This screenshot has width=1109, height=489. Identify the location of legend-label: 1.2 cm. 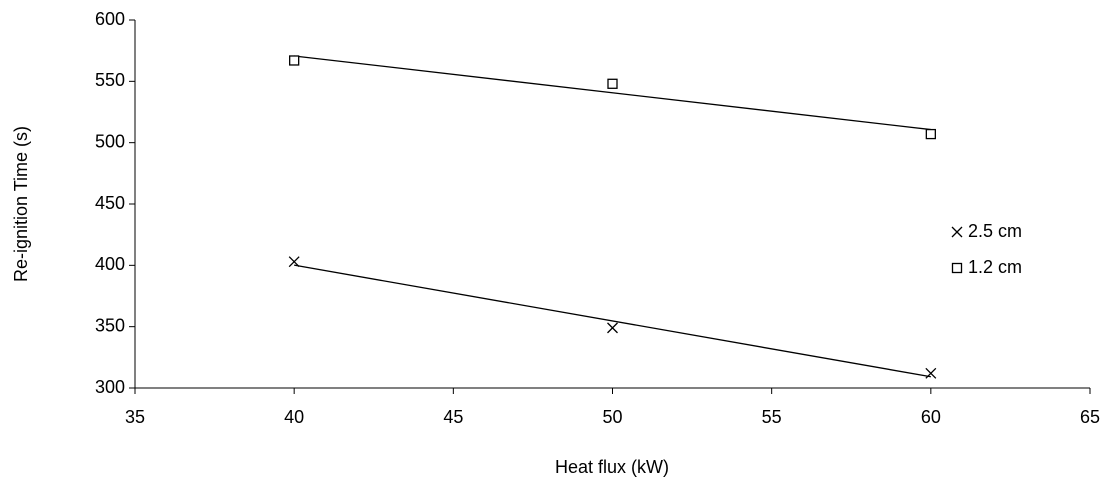
(995, 267).